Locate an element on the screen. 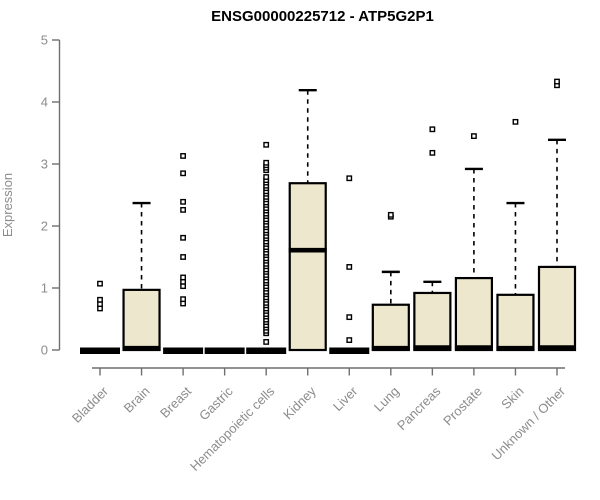 This screenshot has height=500, width=600. x-tick-label-skin: Skin is located at coordinates (512, 398).